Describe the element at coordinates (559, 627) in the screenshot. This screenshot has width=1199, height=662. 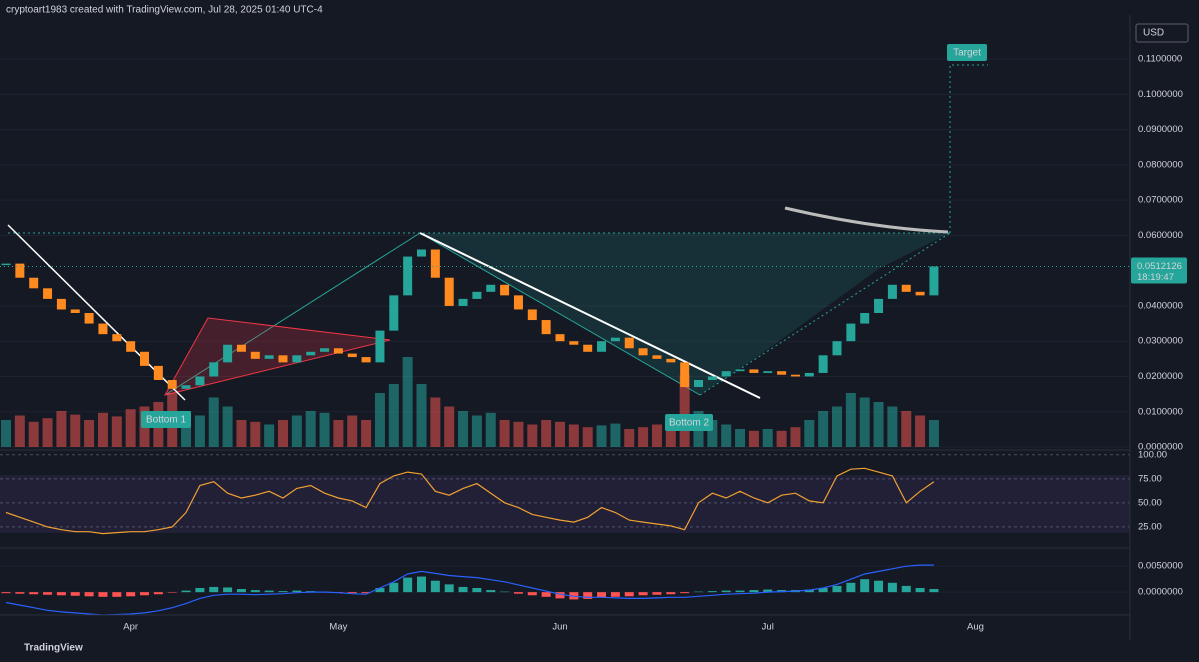
I see `x-tick-label: Jun` at that location.